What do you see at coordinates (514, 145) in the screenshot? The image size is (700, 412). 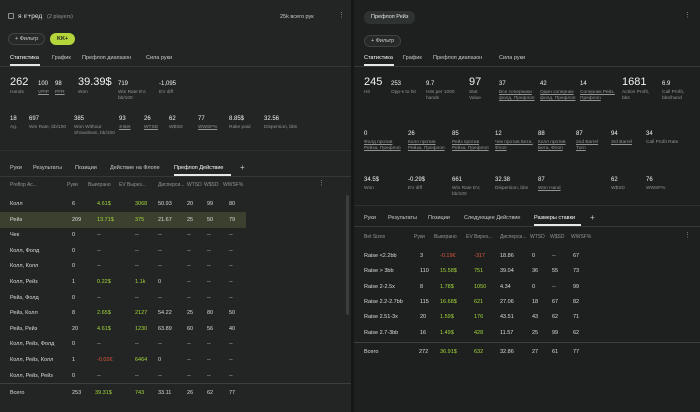 I see `stat-check-vs-bet-label: Чек против Бета, Флоп` at bounding box center [514, 145].